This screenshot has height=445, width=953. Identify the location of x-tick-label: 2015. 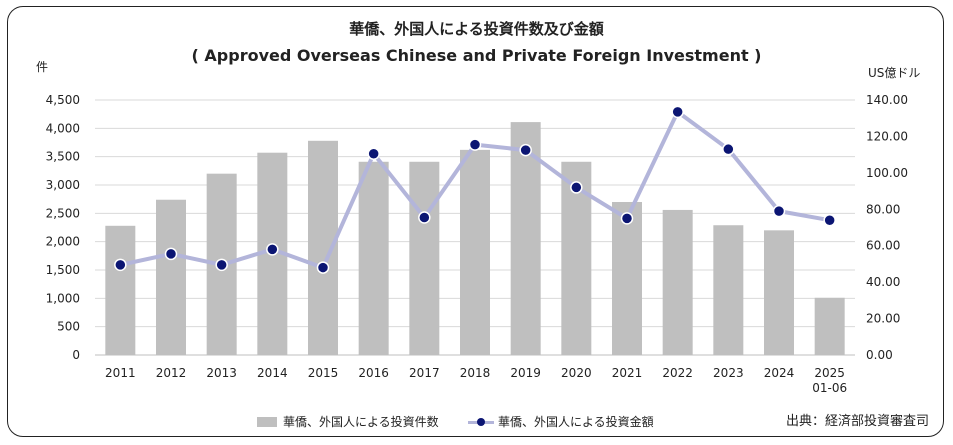
(323, 373).